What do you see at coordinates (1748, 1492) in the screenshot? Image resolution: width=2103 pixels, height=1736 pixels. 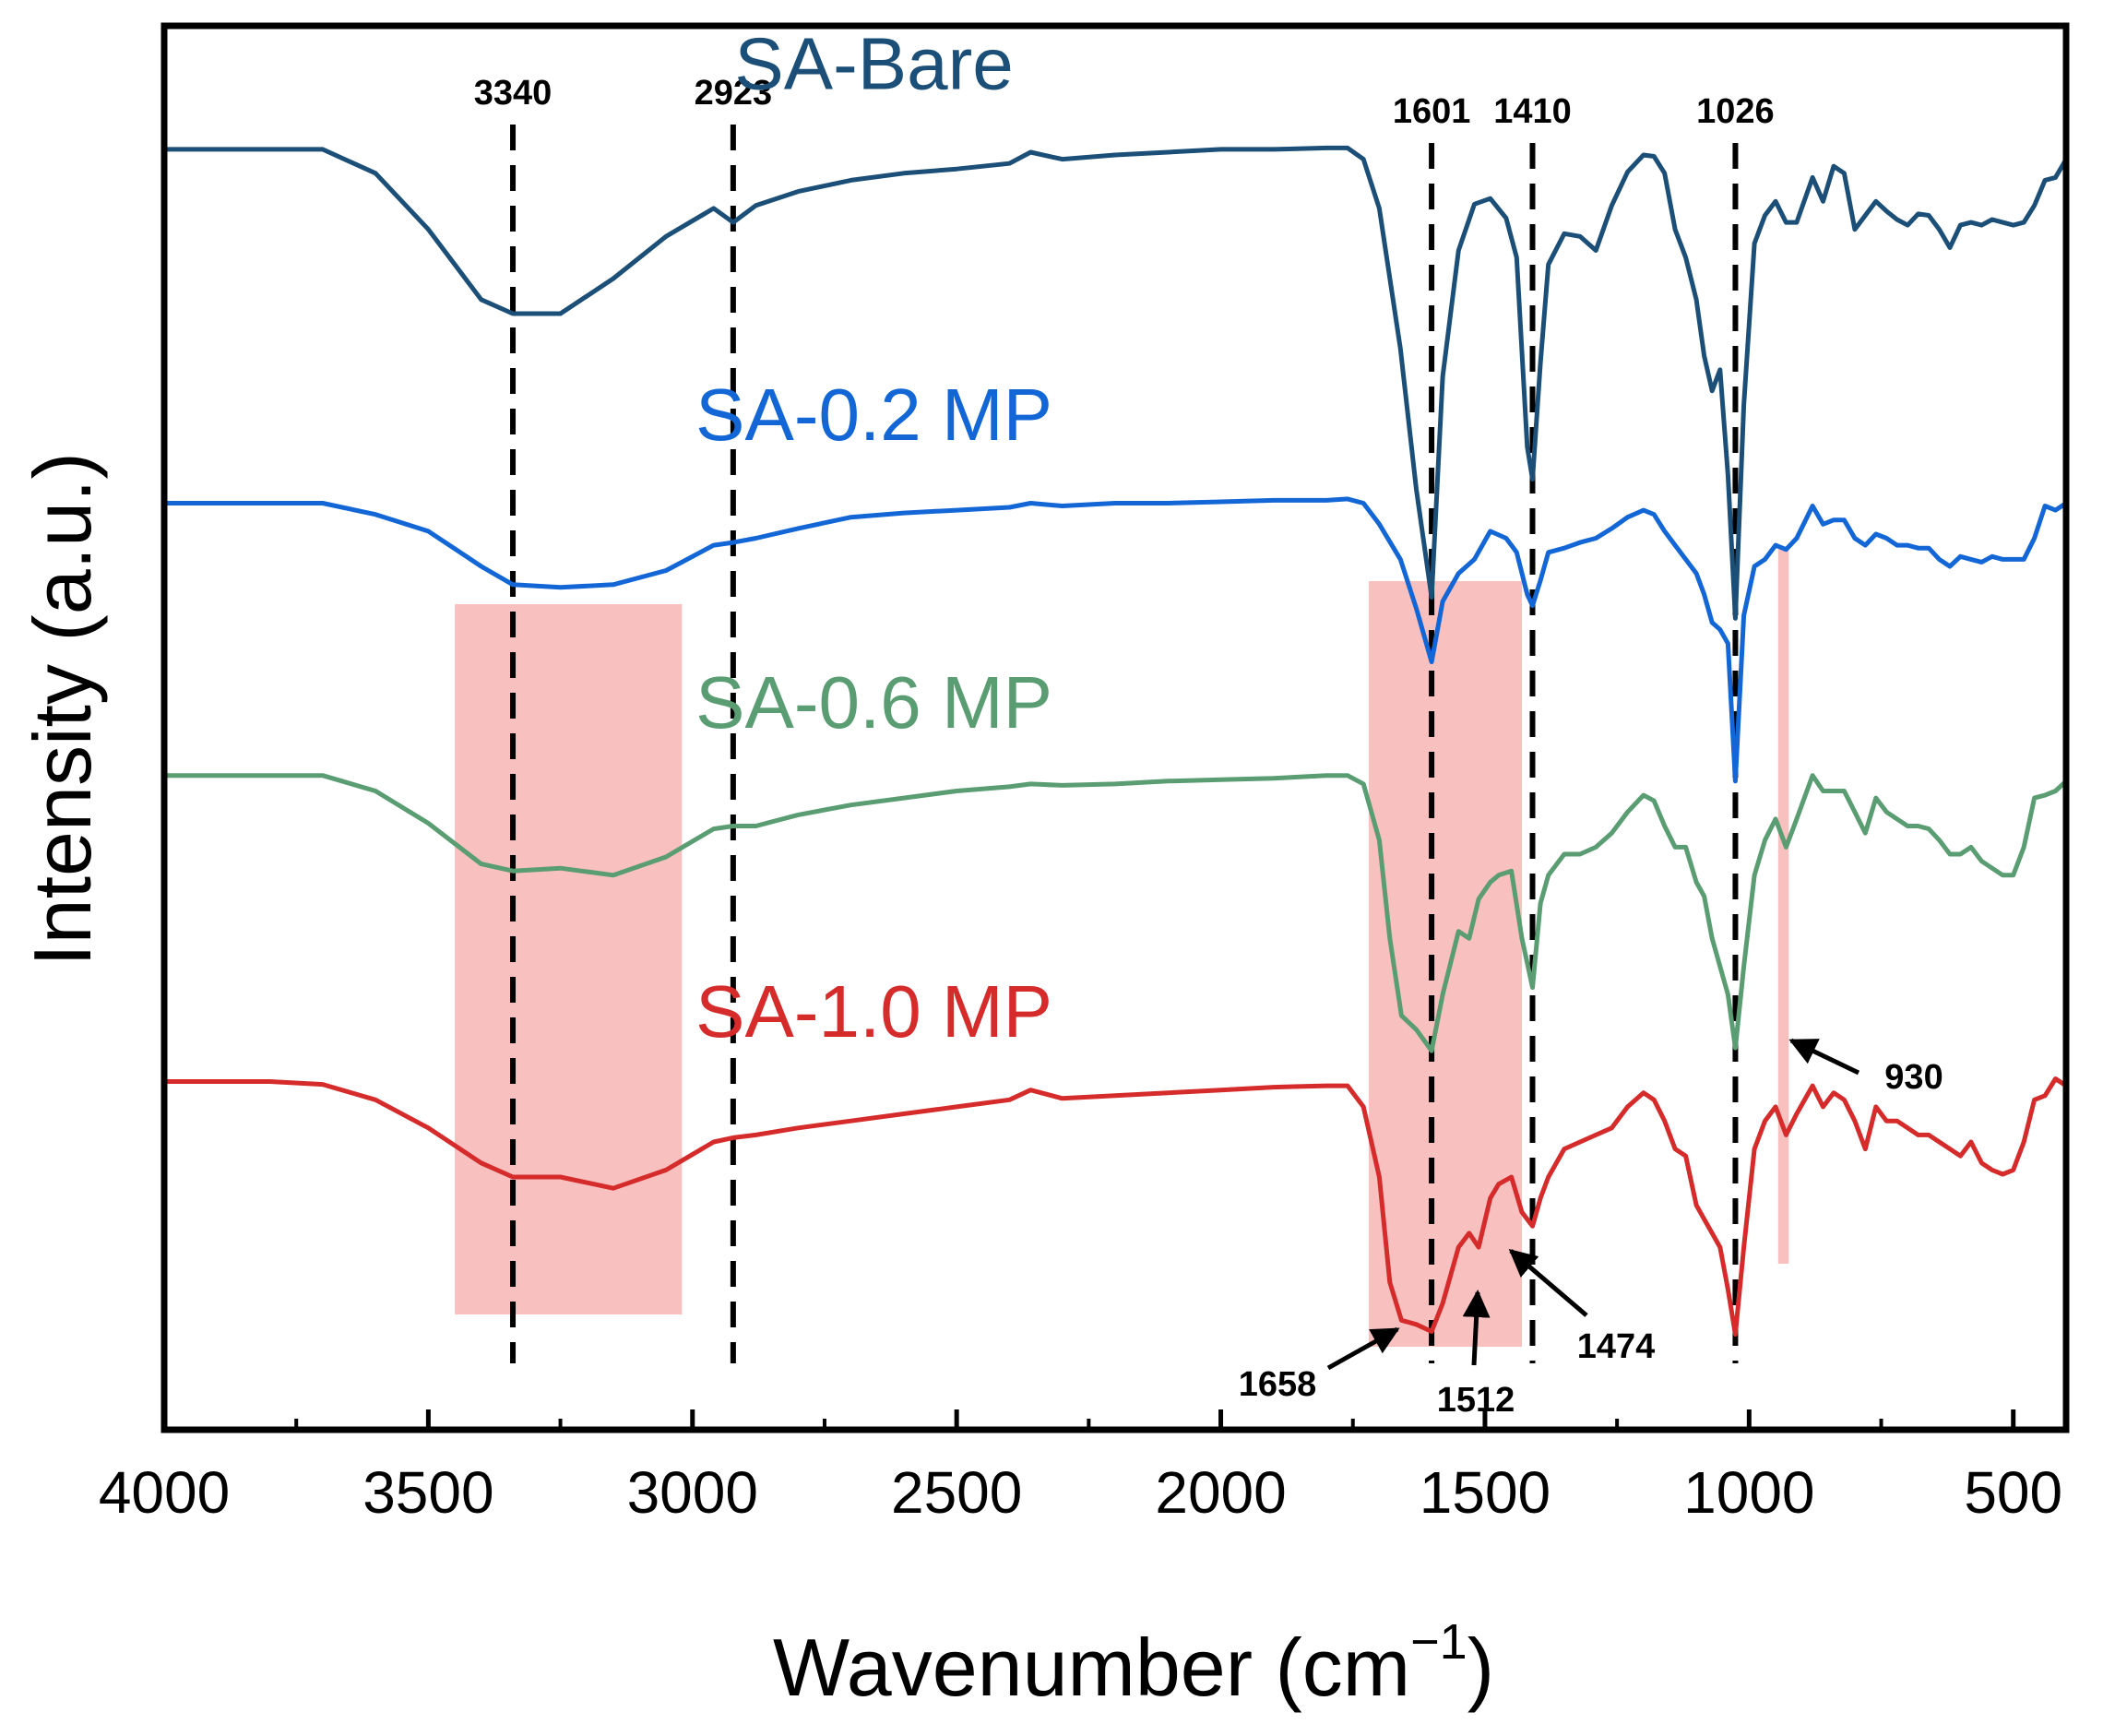 I see `x-tick-label-1000: 1000` at bounding box center [1748, 1492].